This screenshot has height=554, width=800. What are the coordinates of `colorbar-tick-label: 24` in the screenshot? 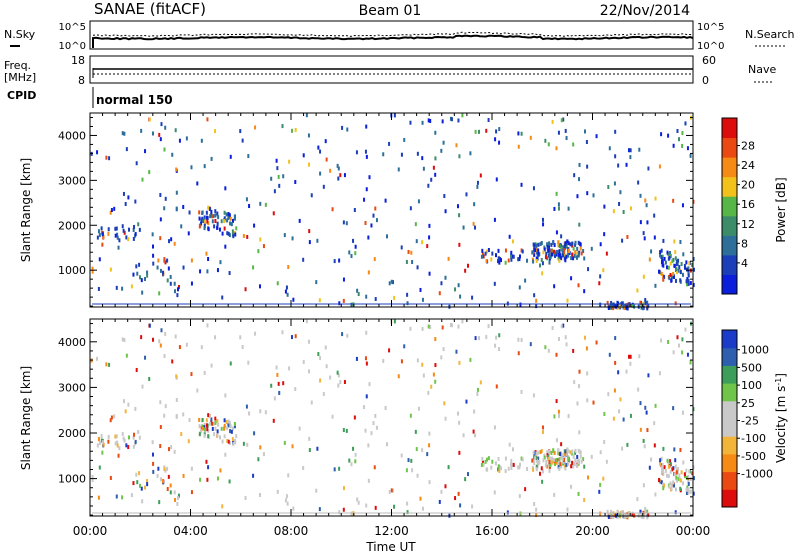 It's located at (748, 165).